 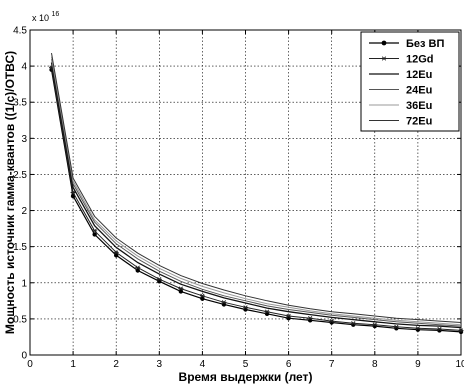 What do you see at coordinates (400, 75) in the screenshot?
I see `legend-item: 12Eu` at bounding box center [400, 75].